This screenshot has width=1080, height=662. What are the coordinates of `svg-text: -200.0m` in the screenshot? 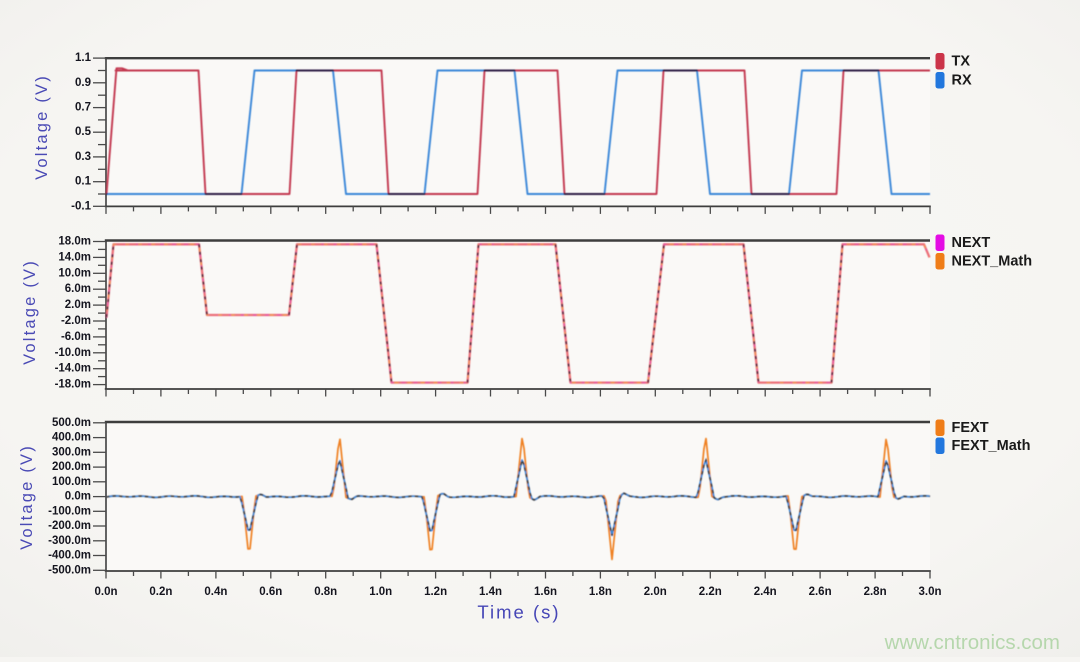 It's located at (69, 526).